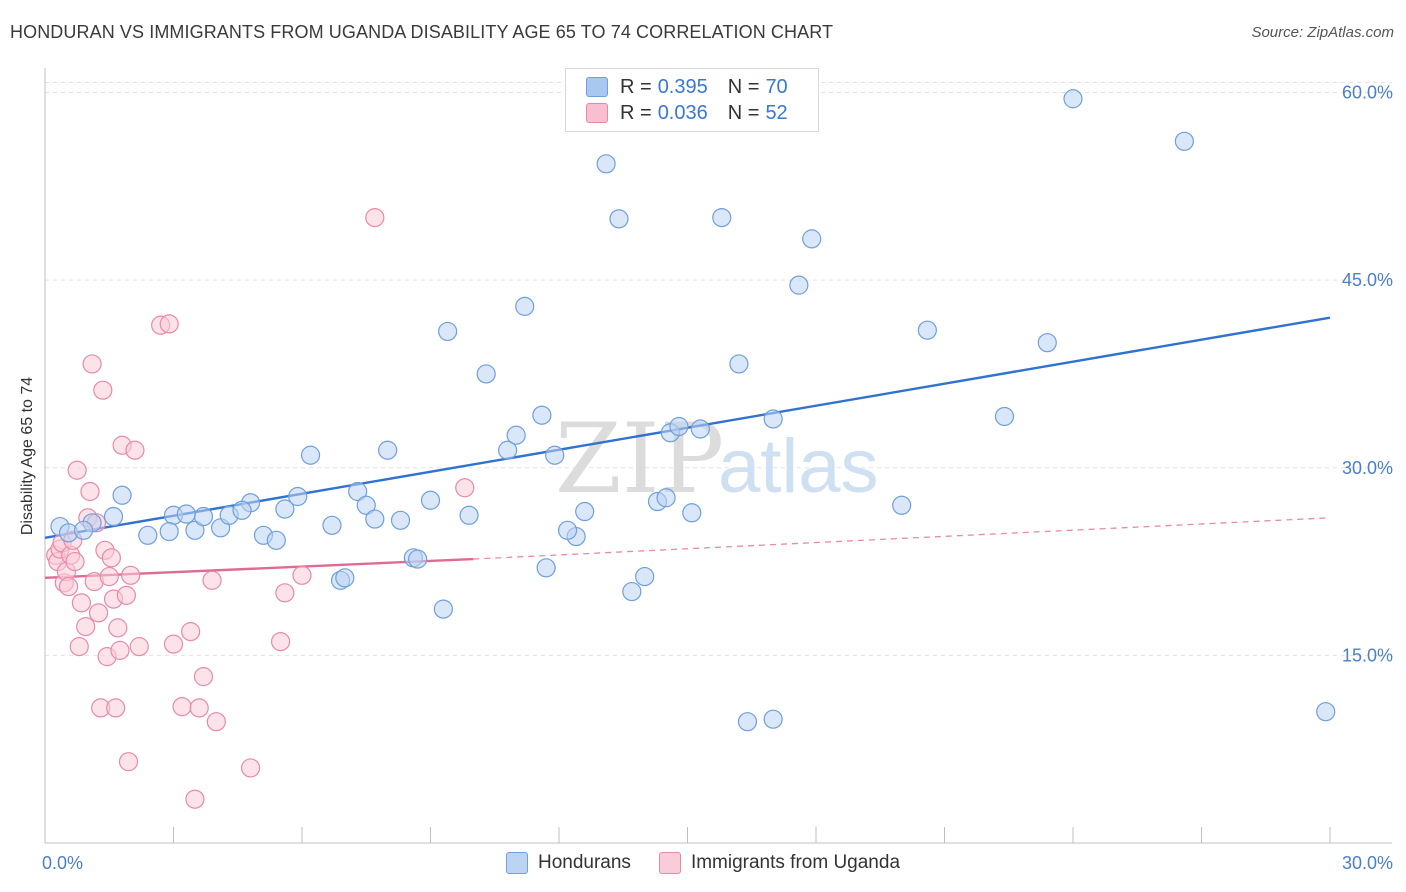 The height and width of the screenshot is (892, 1406). Describe the element at coordinates (902, 538) in the screenshot. I see `trend-line-uganda-dashed` at that location.